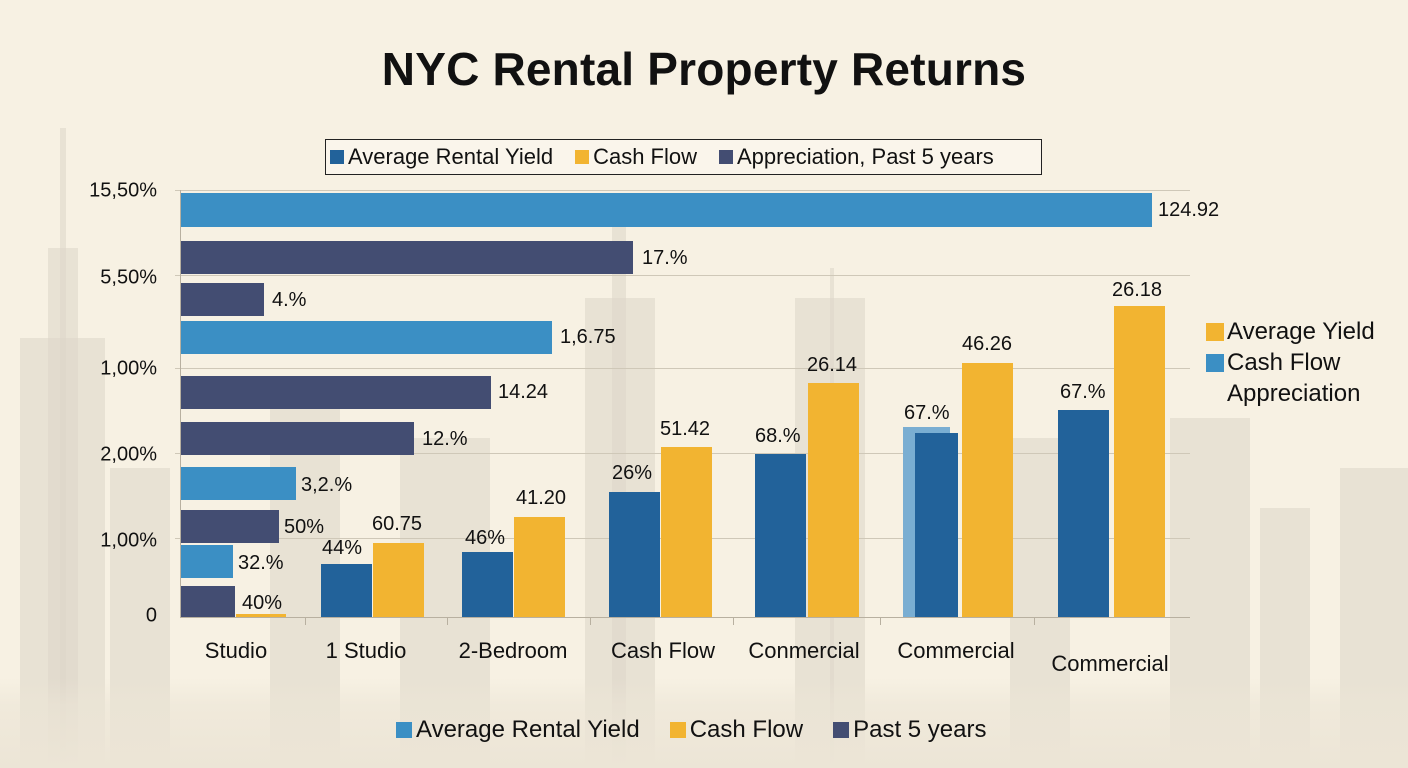  What do you see at coordinates (151, 615) in the screenshot?
I see `y-tick-label: 0` at bounding box center [151, 615].